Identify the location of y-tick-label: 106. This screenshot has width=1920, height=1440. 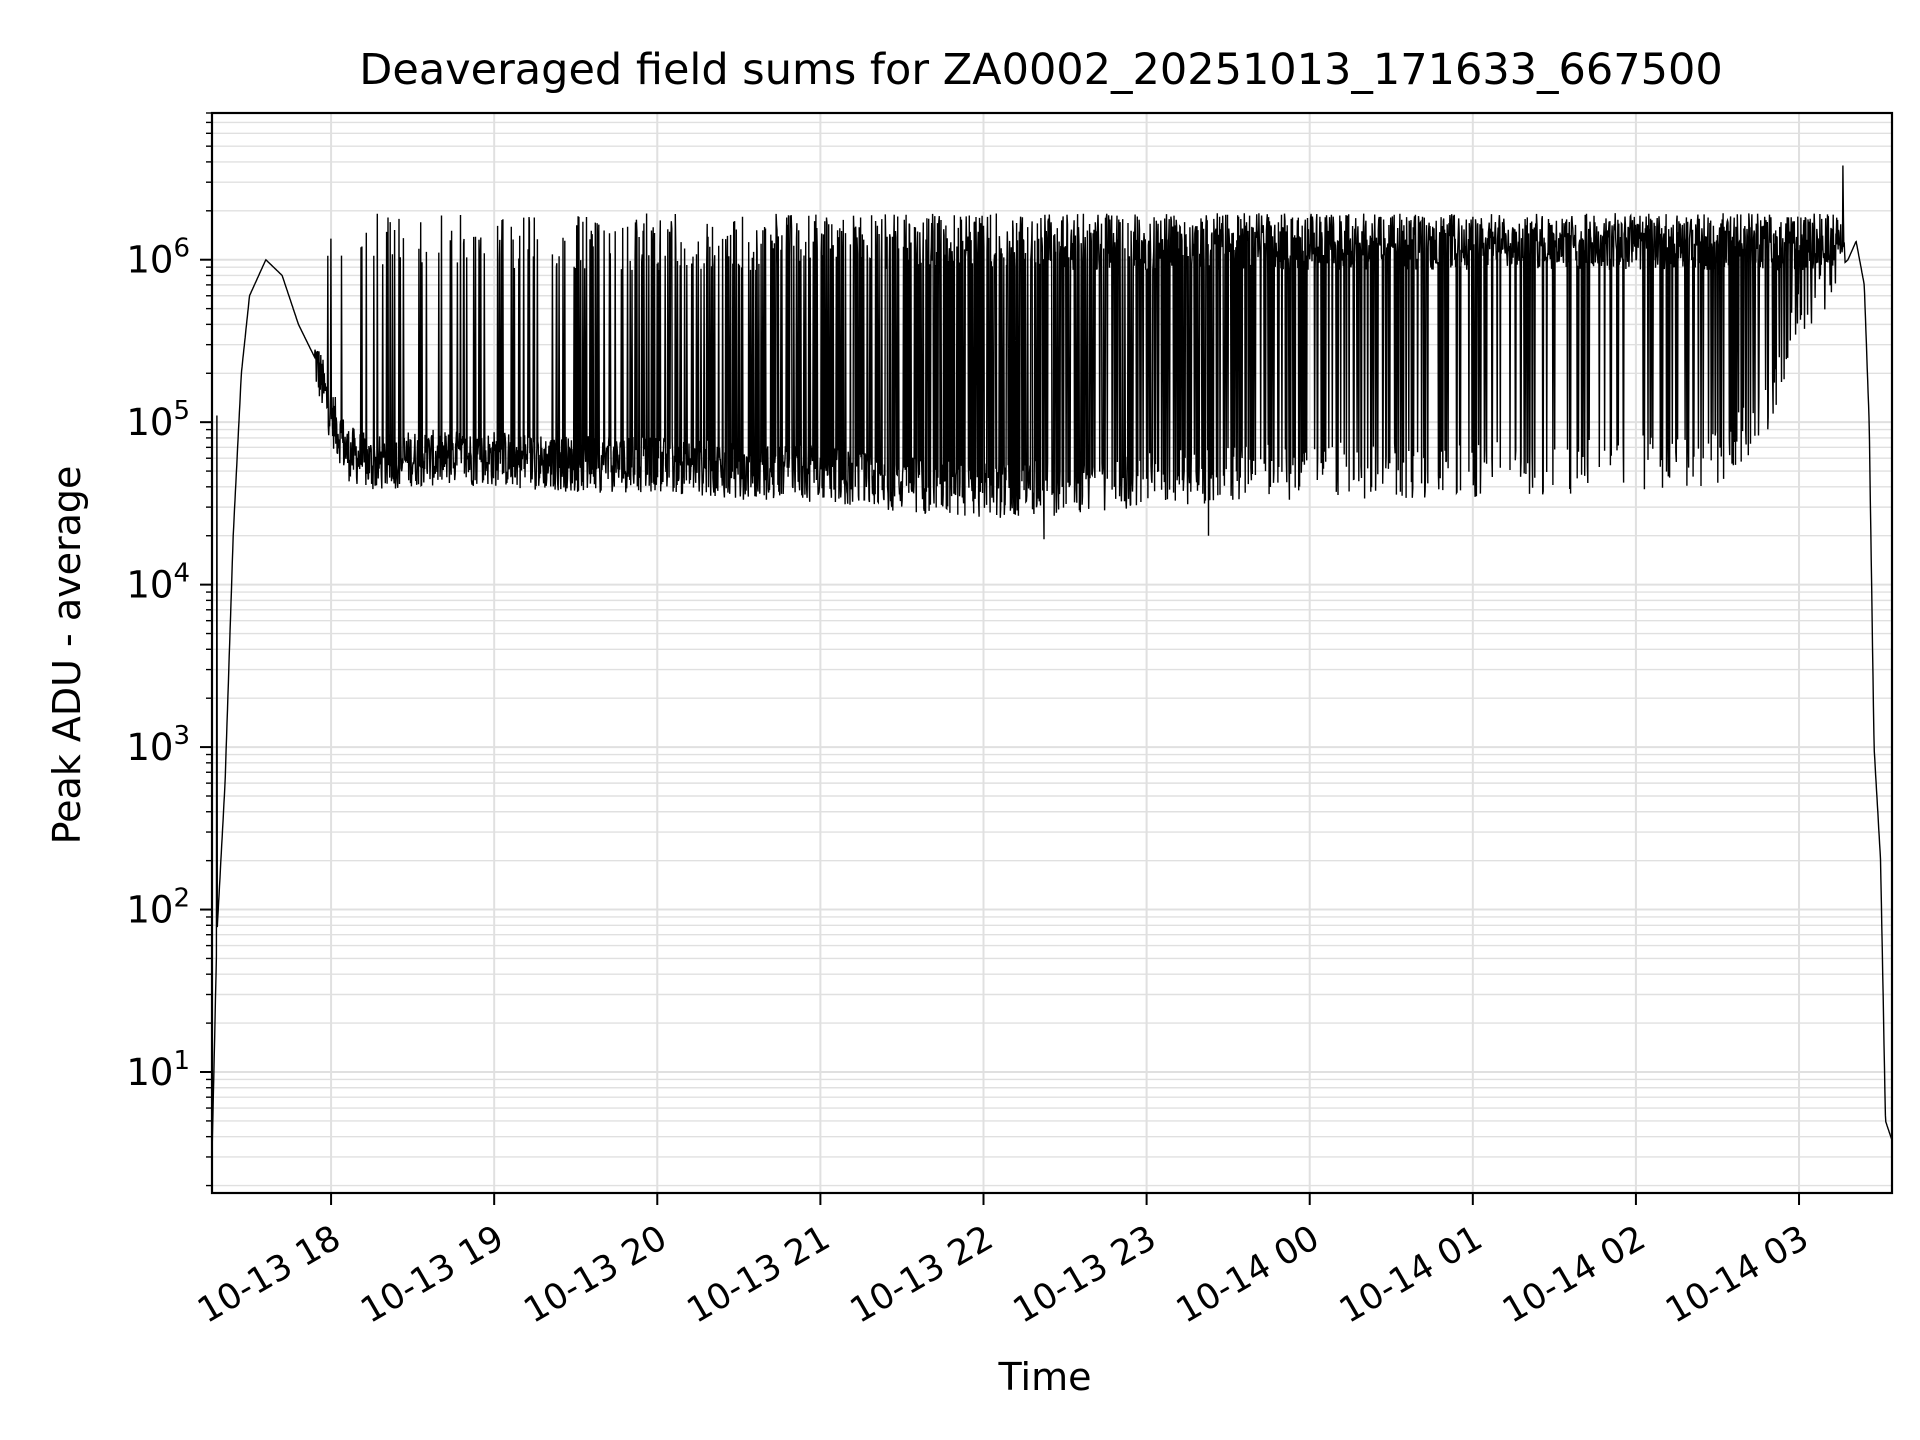
(158, 258).